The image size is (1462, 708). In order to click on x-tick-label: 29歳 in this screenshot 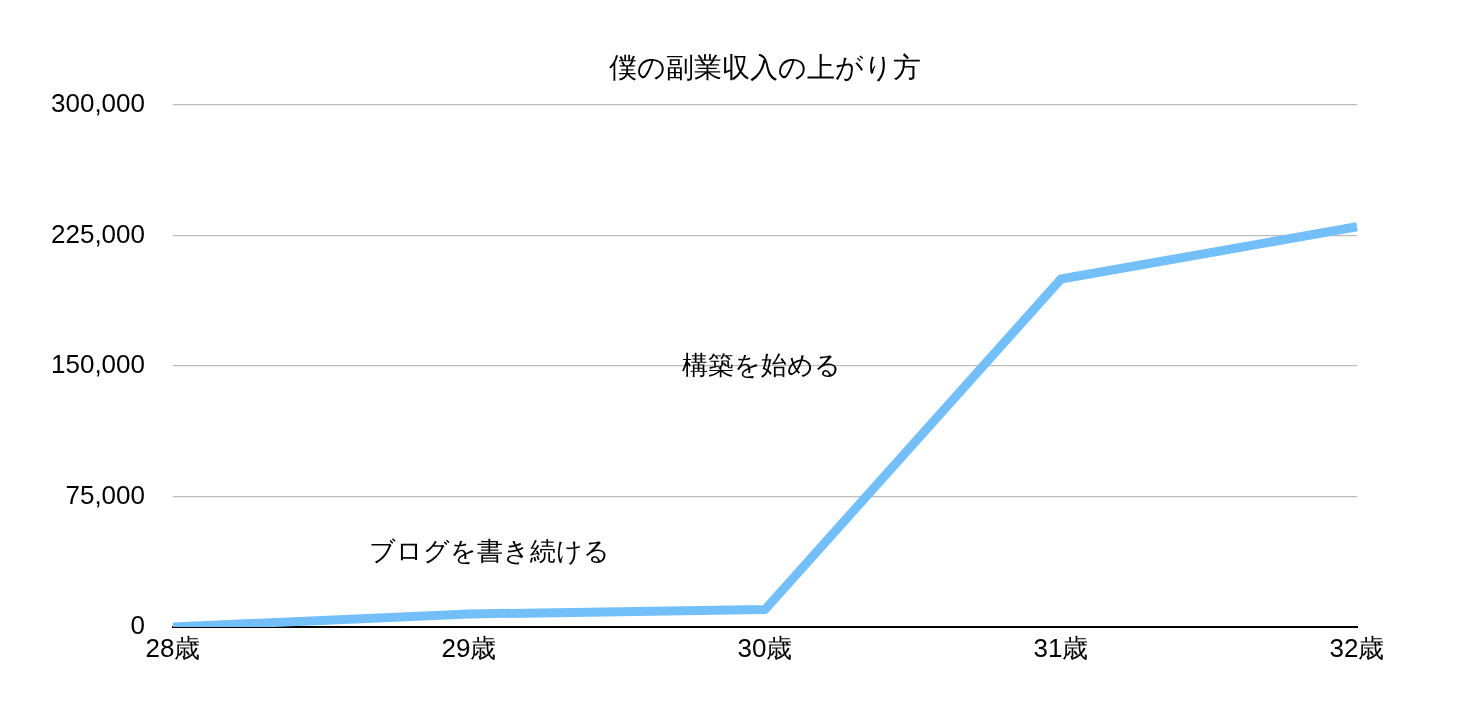, I will do `click(469, 647)`.